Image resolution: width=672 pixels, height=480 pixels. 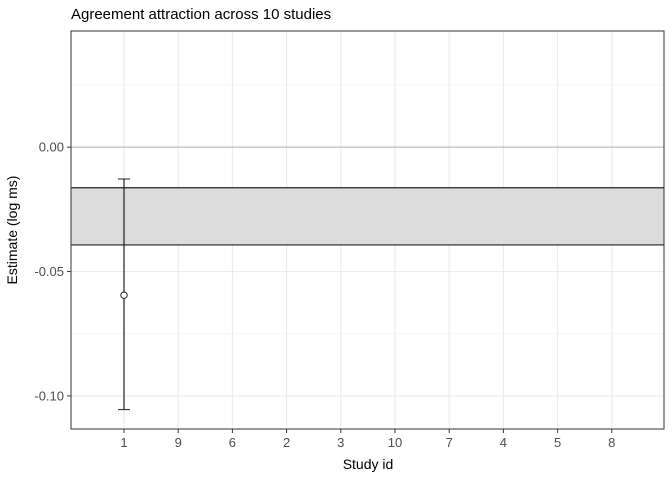 I want to click on pooled-interval-band, so click(x=367, y=216).